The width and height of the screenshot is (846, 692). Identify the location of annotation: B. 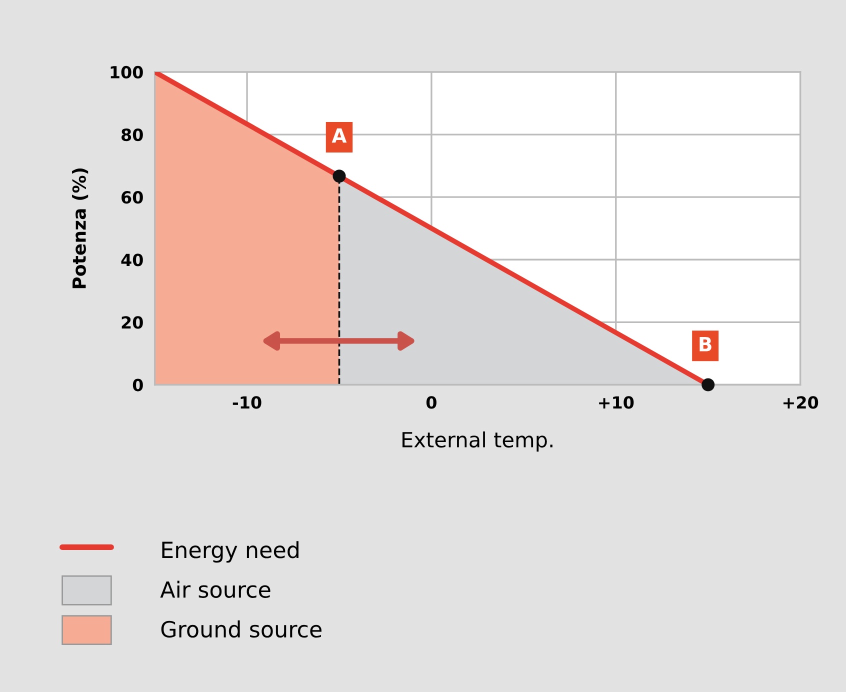
(706, 344).